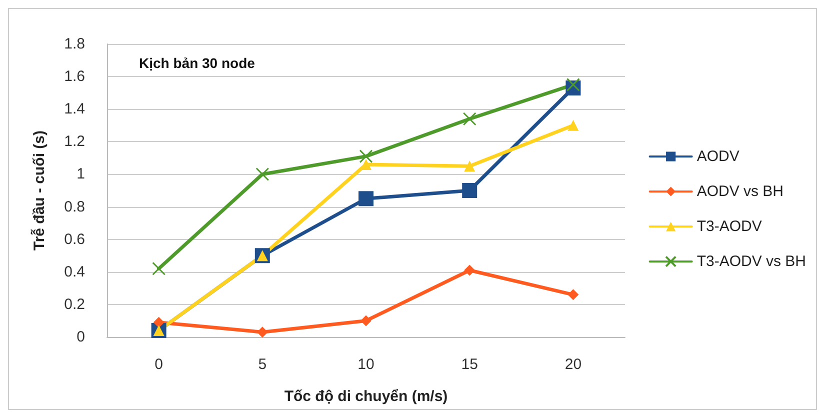 This screenshot has height=418, width=825. I want to click on text: Kịch bản 30 node, so click(197, 63).